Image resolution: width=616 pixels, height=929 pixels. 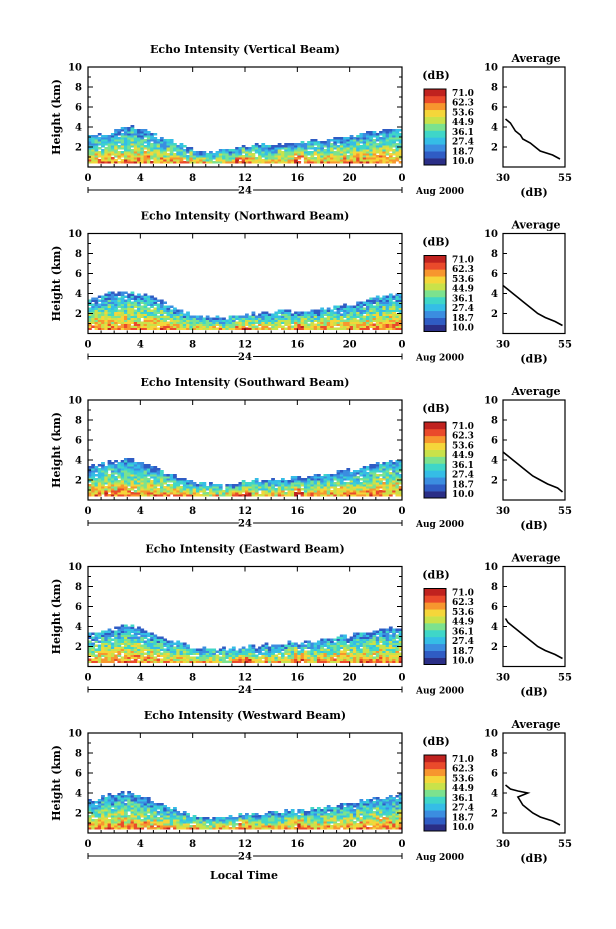 What do you see at coordinates (533, 359) in the screenshot?
I see `average-x-label: (dB)` at bounding box center [533, 359].